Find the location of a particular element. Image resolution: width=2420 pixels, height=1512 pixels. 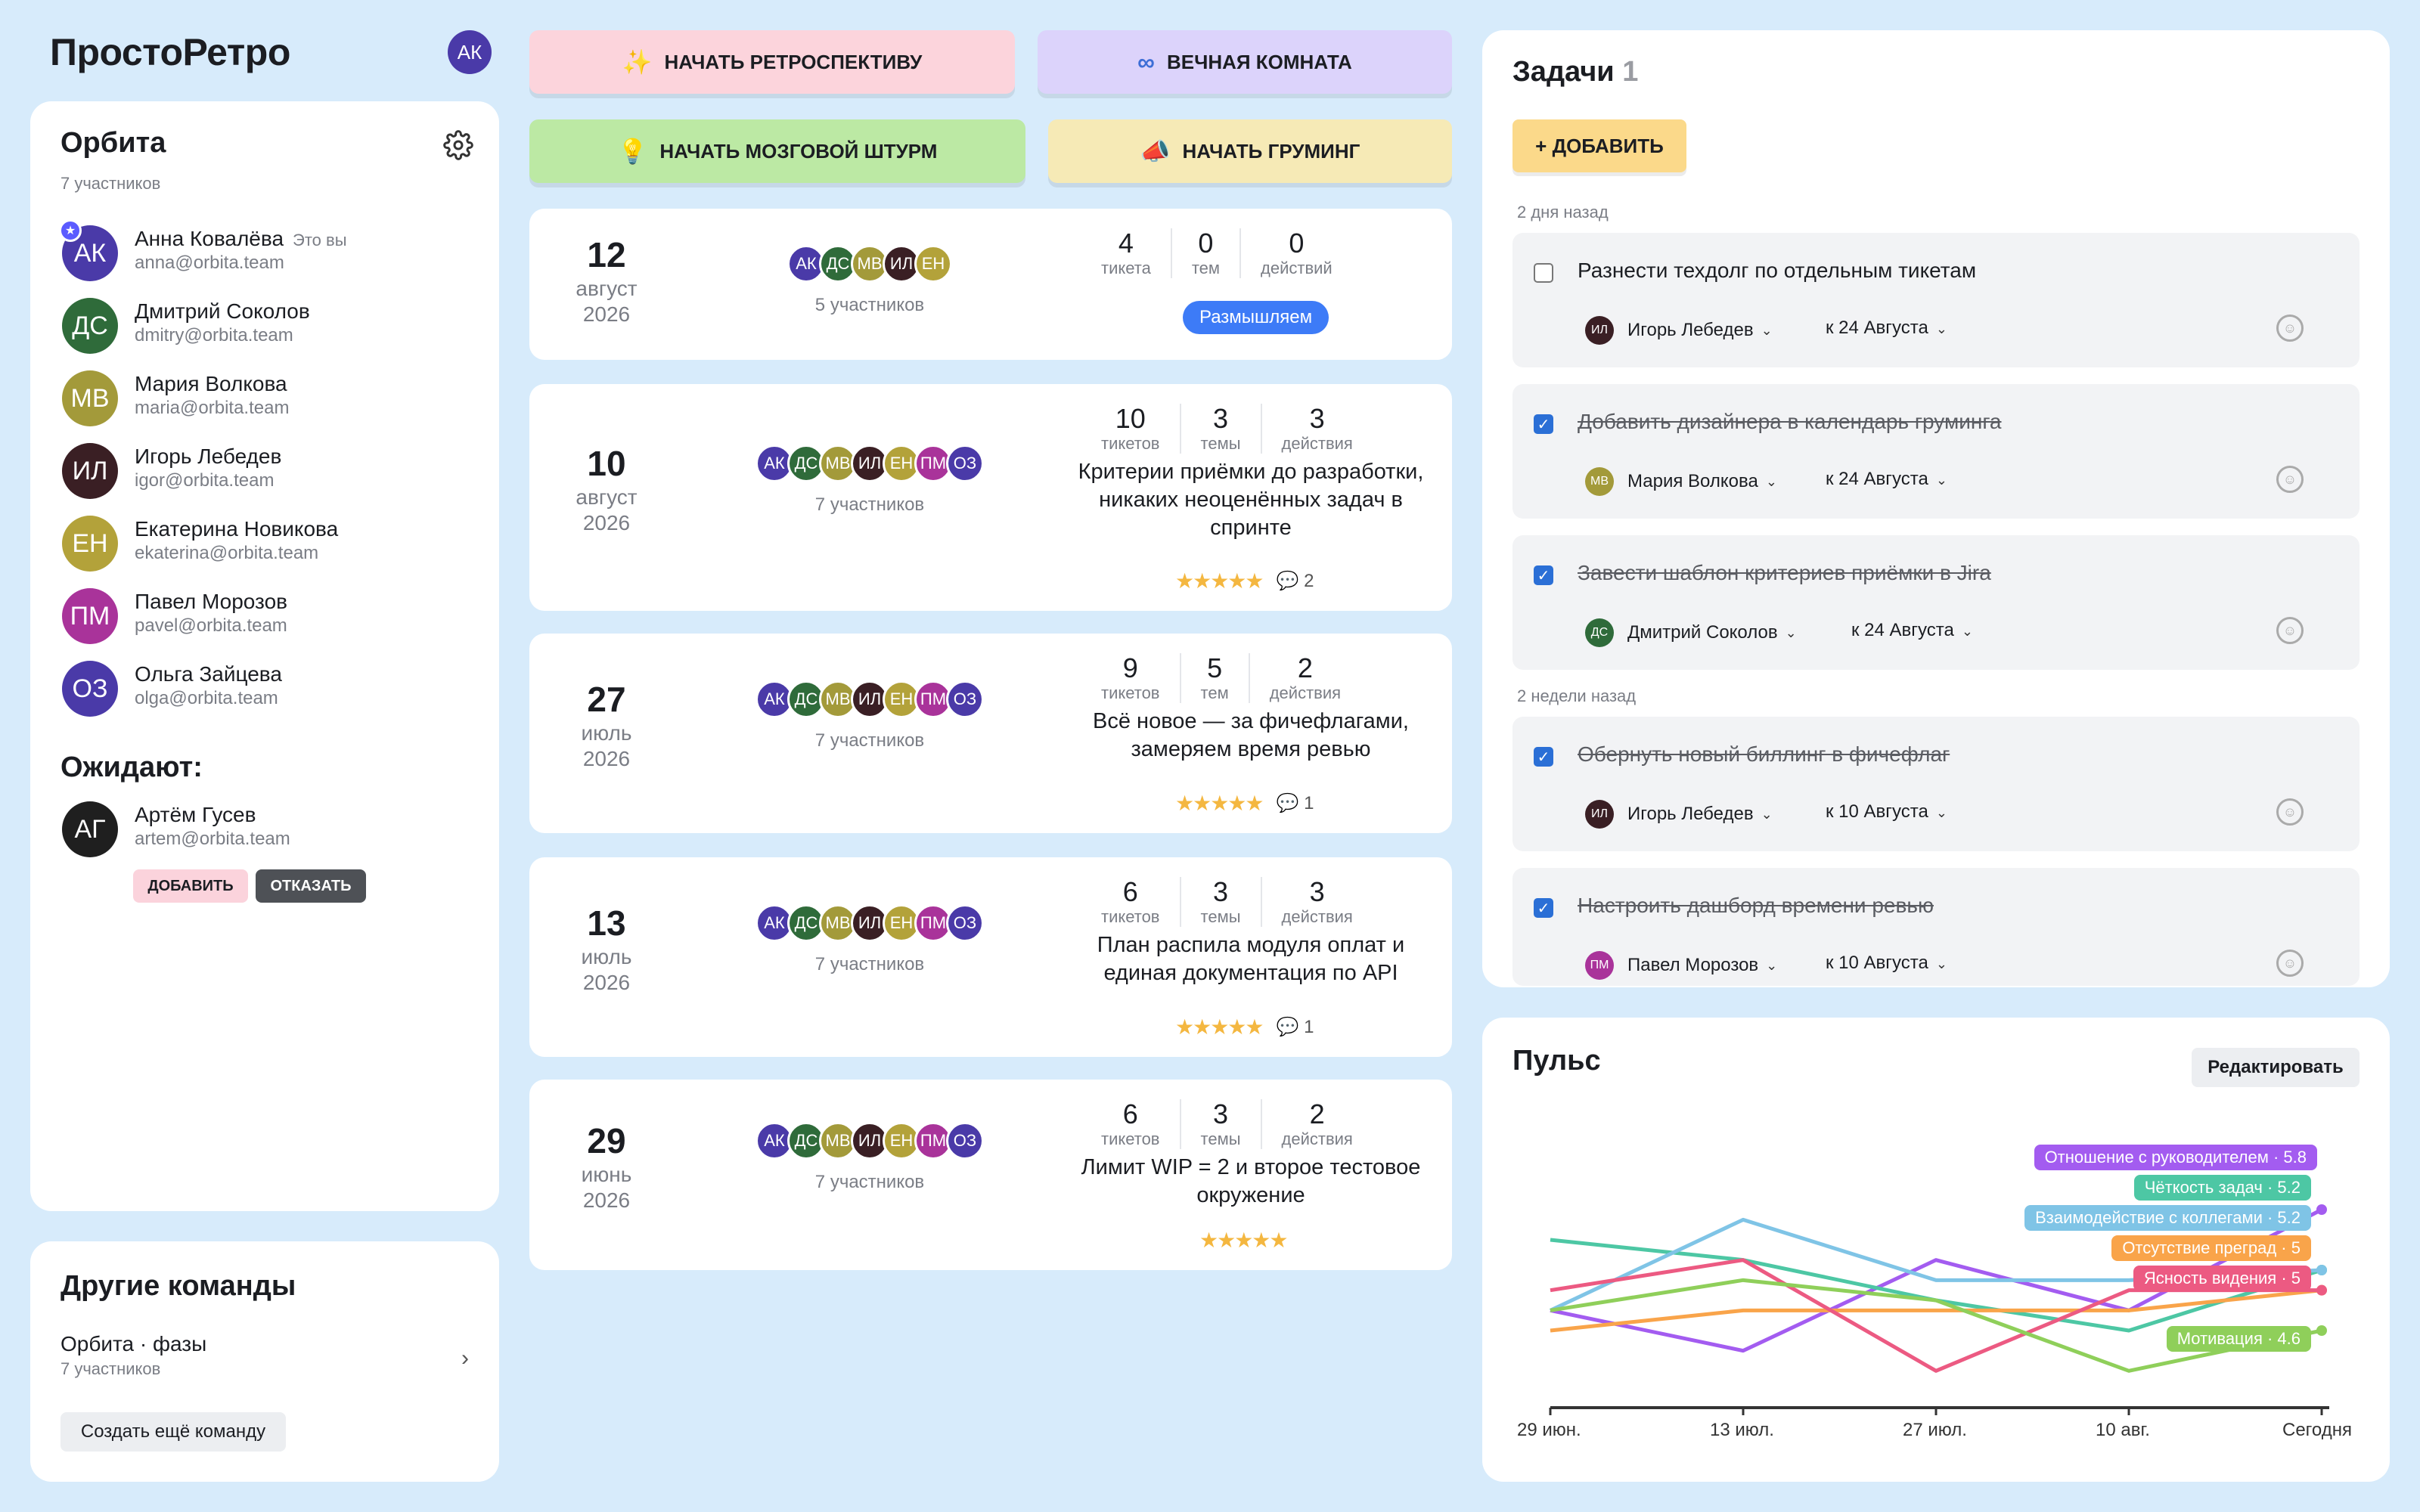

avatar: АК is located at coordinates (774, 699).